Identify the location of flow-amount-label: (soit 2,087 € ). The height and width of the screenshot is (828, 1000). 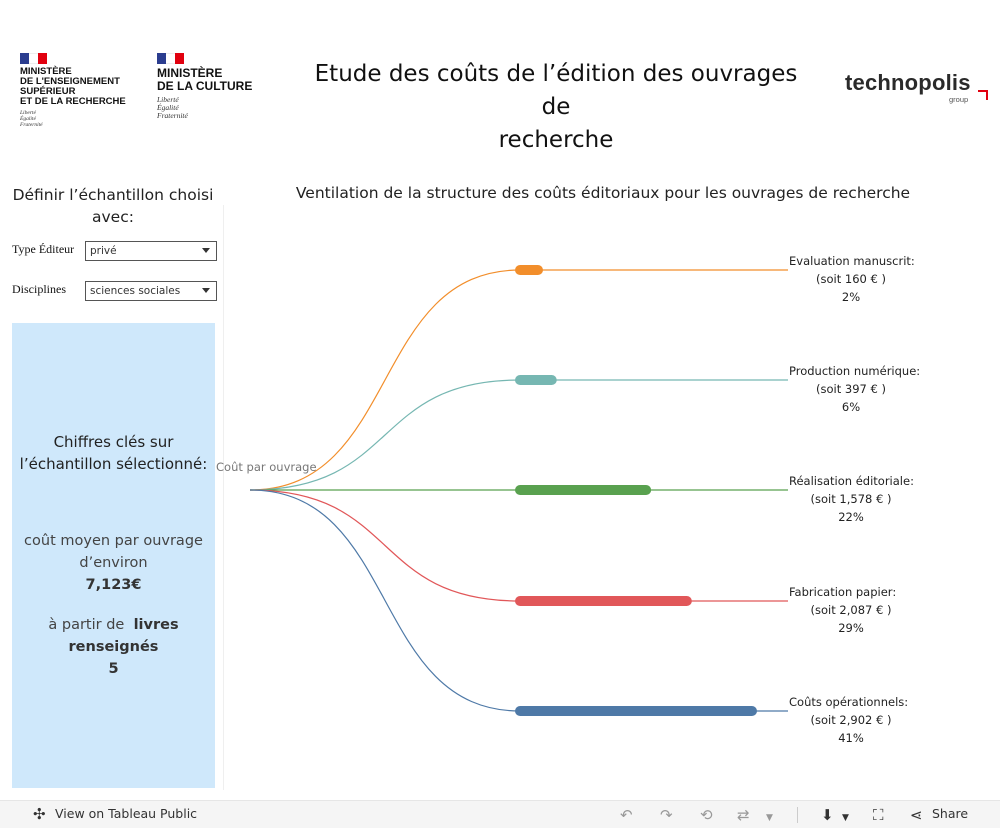
(851, 610).